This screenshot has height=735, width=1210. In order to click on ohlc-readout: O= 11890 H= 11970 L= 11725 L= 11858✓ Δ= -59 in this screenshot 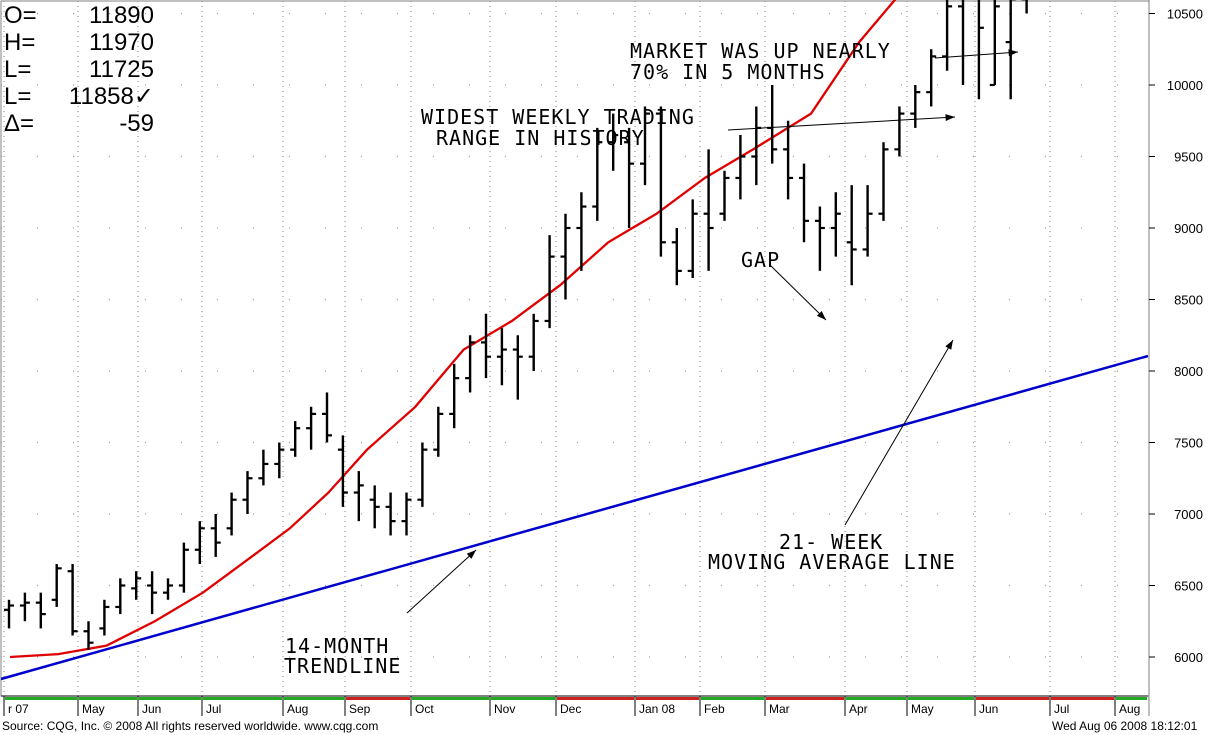, I will do `click(79, 69)`.